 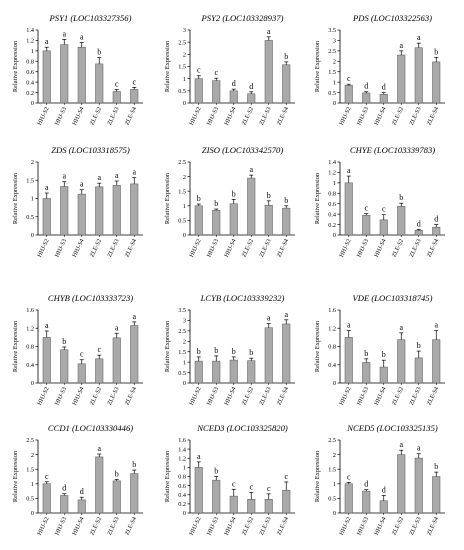 What do you see at coordinates (184, 177) in the screenshot?
I see `y-tick-label: 2` at bounding box center [184, 177].